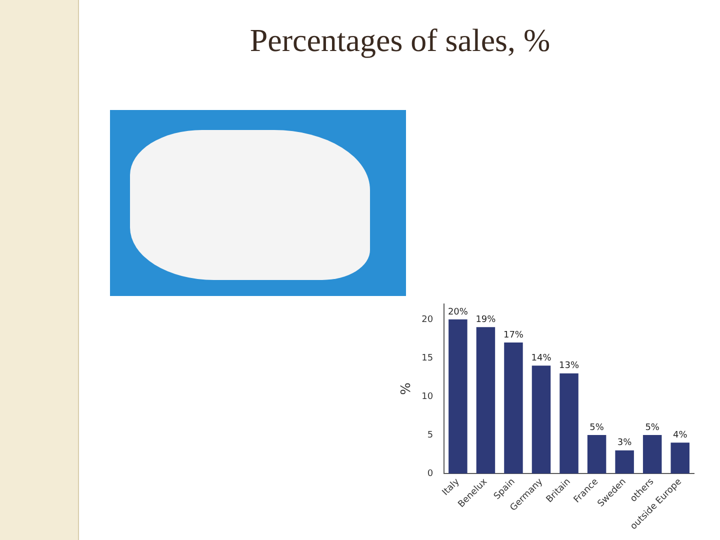 This screenshot has width=720, height=540. Describe the element at coordinates (458, 312) in the screenshot. I see `data-label: 20%` at that location.